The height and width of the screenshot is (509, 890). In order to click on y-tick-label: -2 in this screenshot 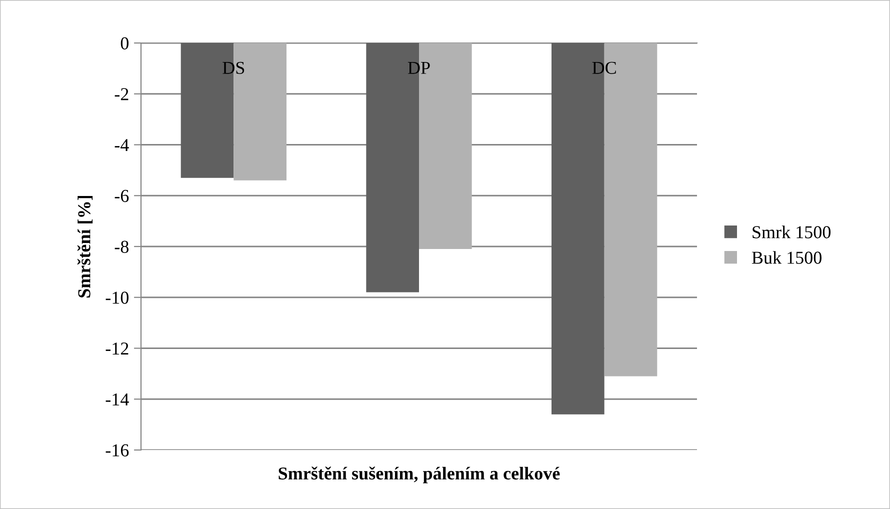, I will do `click(121, 94)`.